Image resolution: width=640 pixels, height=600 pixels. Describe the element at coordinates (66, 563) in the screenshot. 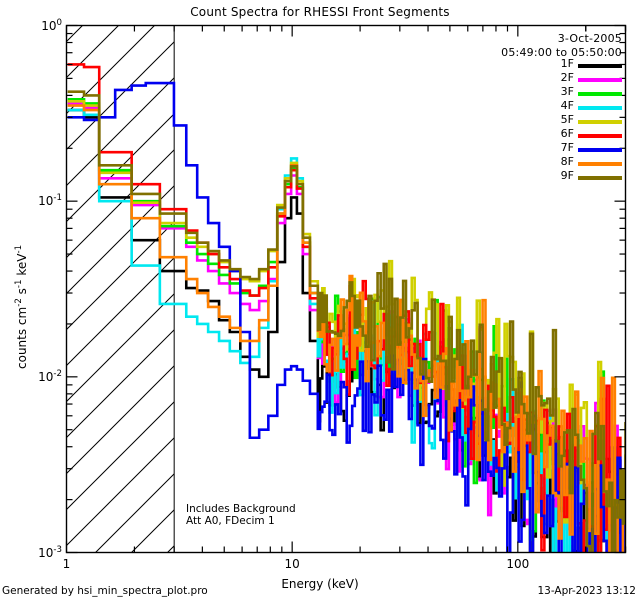

I see `x-tick-1: 1` at that location.